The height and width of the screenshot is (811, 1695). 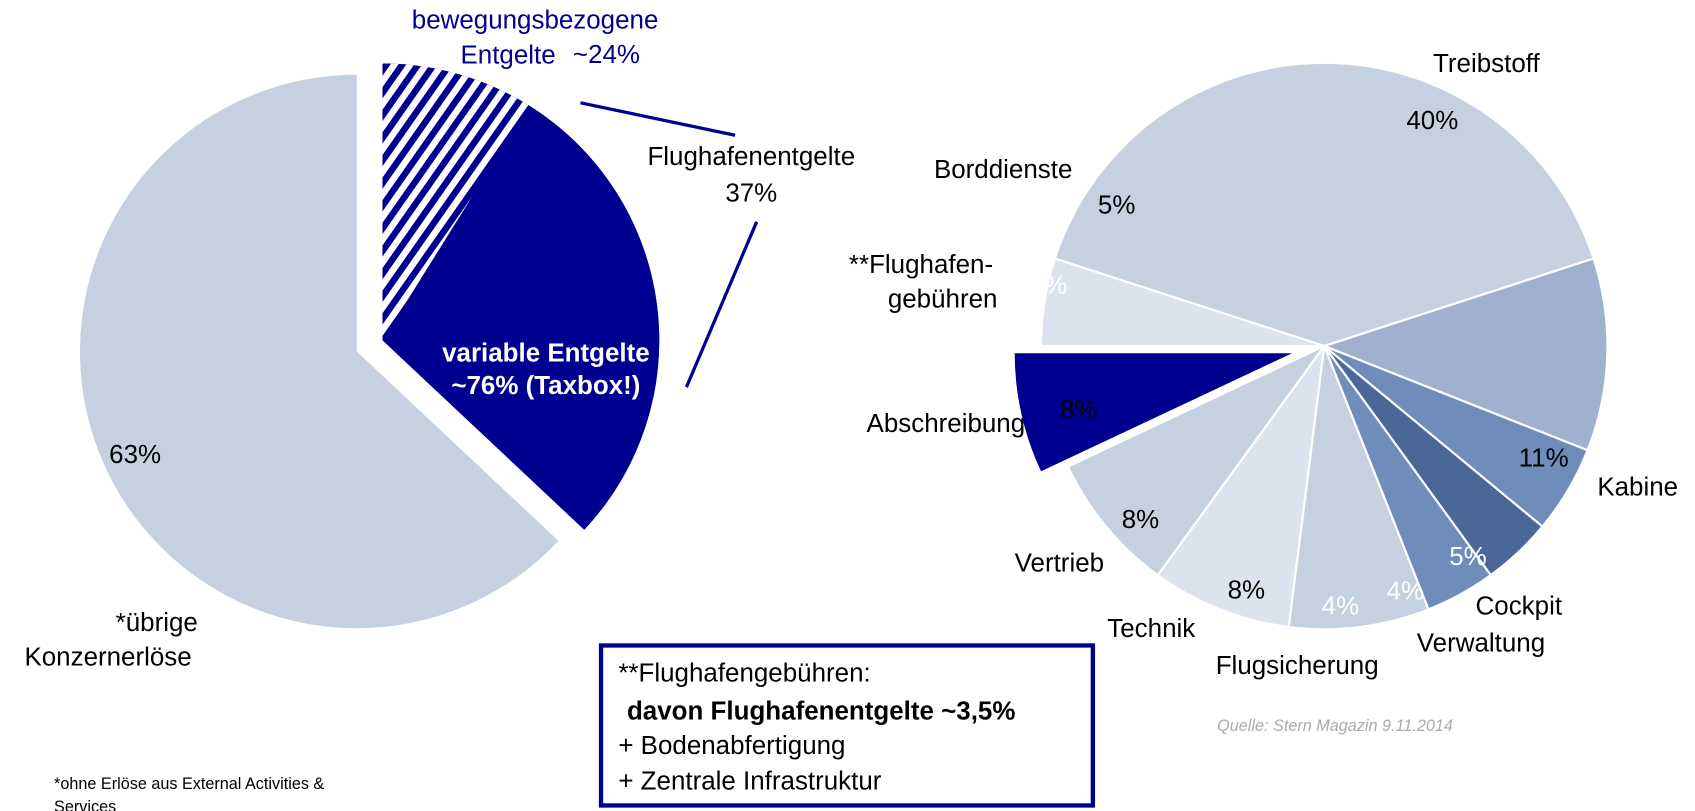 What do you see at coordinates (85, 804) in the screenshot?
I see `footnote: Services` at bounding box center [85, 804].